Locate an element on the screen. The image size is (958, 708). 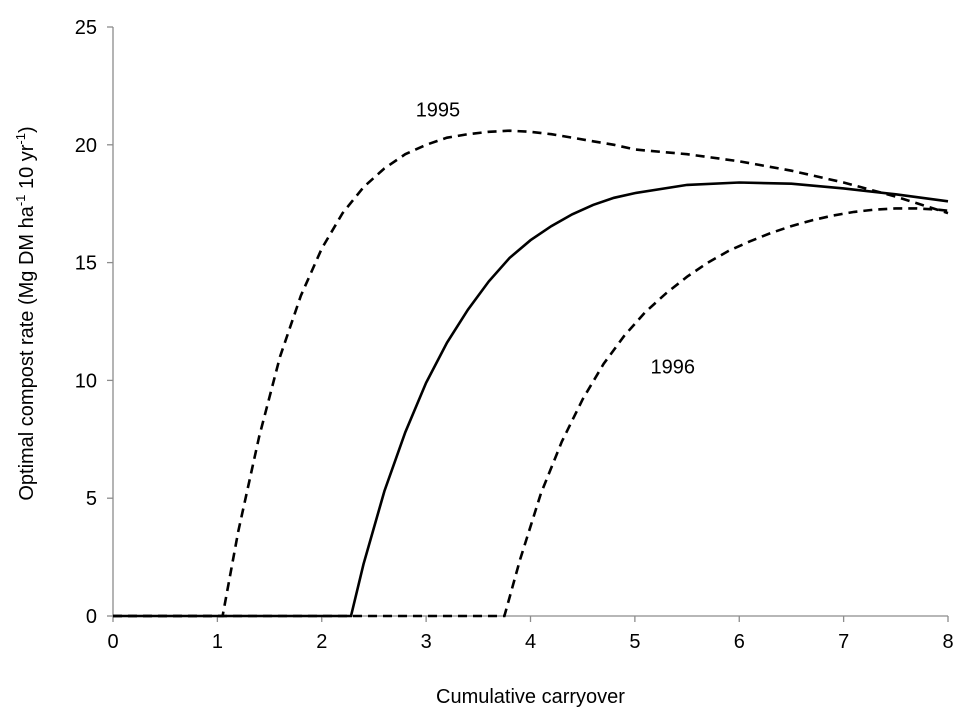
annotation-label: 1996 is located at coordinates (673, 367).